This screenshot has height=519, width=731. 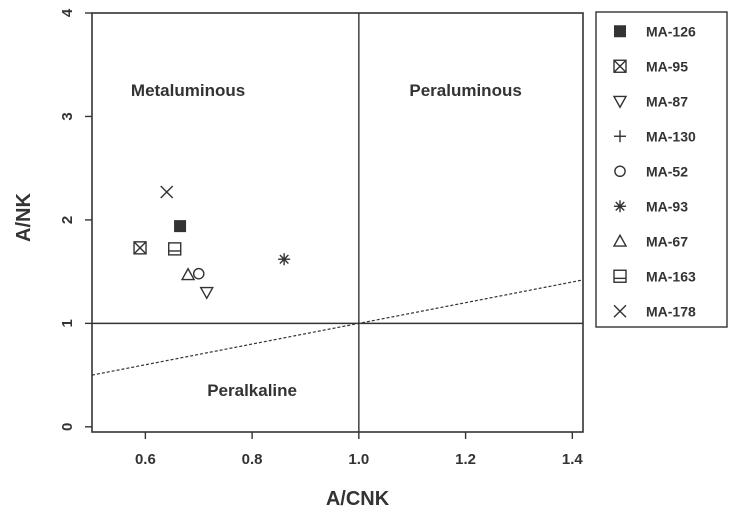 What do you see at coordinates (252, 459) in the screenshot?
I see `x-tick-label: 0.8` at bounding box center [252, 459].